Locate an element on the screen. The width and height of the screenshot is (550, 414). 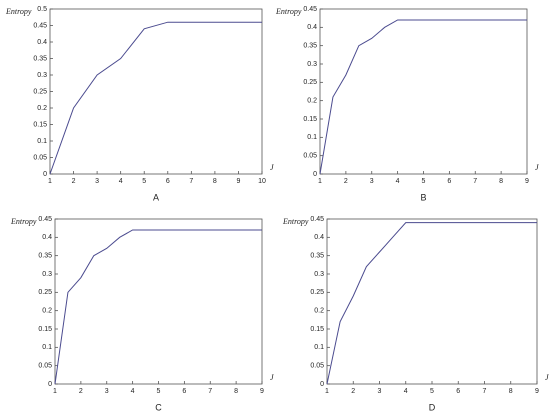
panel-caption: D is located at coordinates (432, 407).